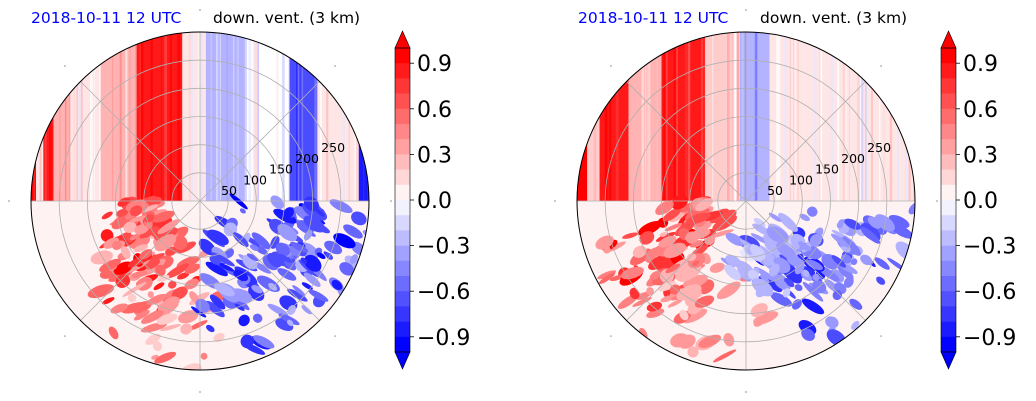  What do you see at coordinates (948, 39) in the screenshot?
I see `colorbar-extend-max` at bounding box center [948, 39].